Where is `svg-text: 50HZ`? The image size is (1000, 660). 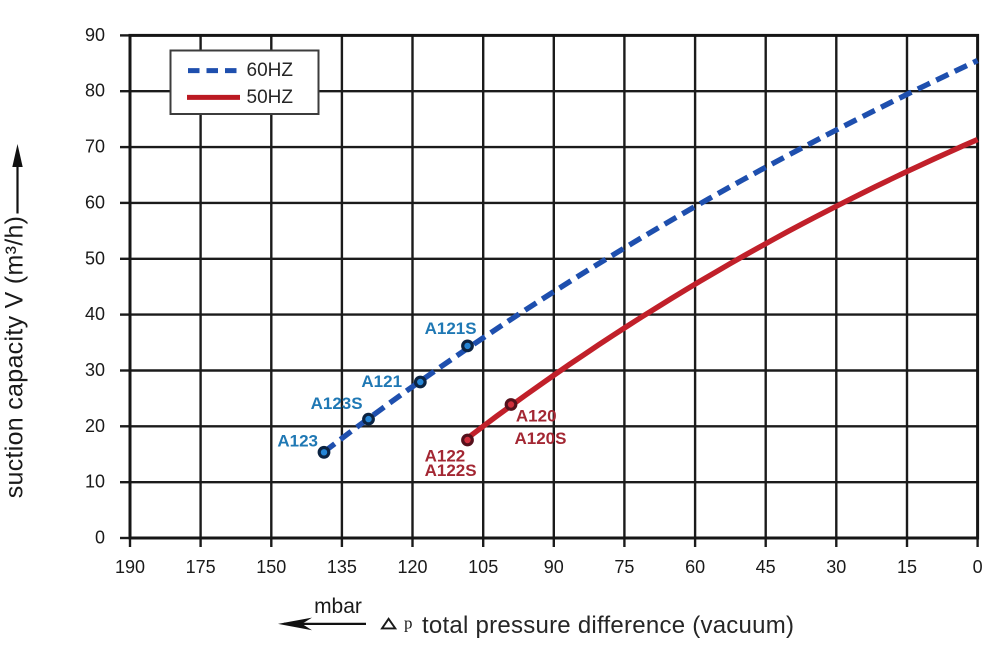 svg-text: 50HZ is located at coordinates (270, 97).